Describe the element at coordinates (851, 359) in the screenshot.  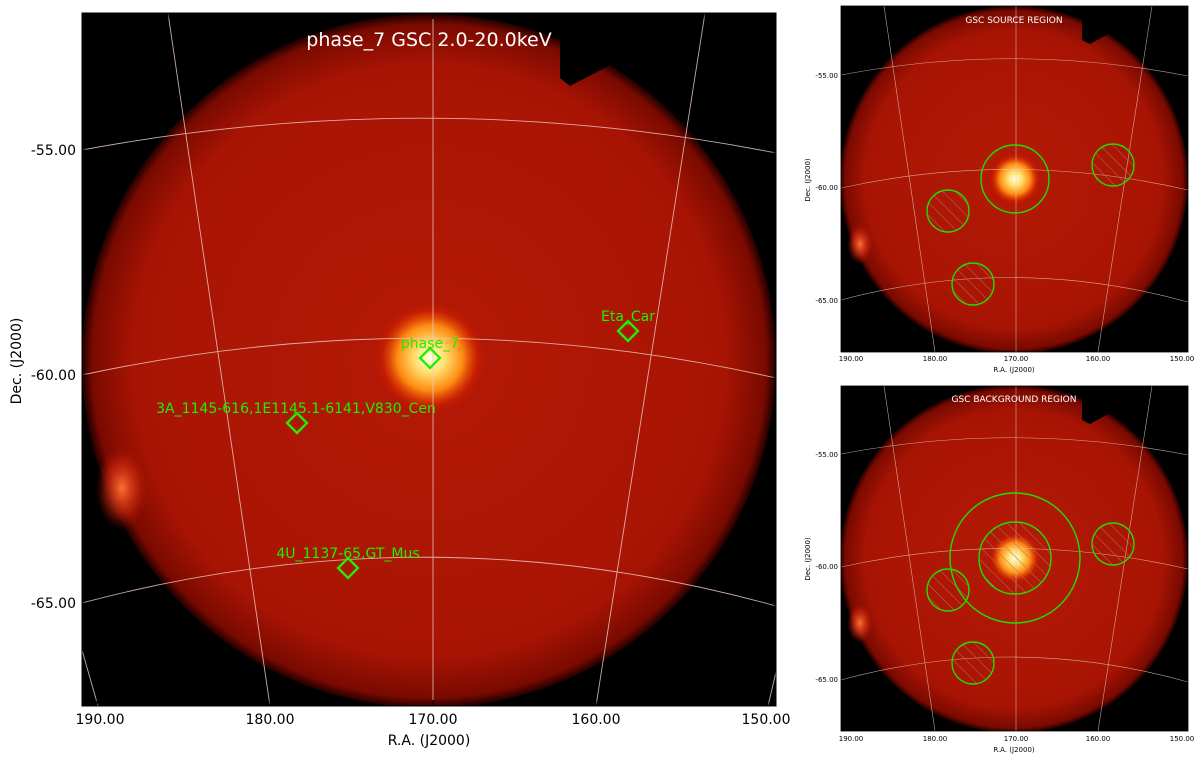
I see `source-ra-tick-1: 190.00` at that location.